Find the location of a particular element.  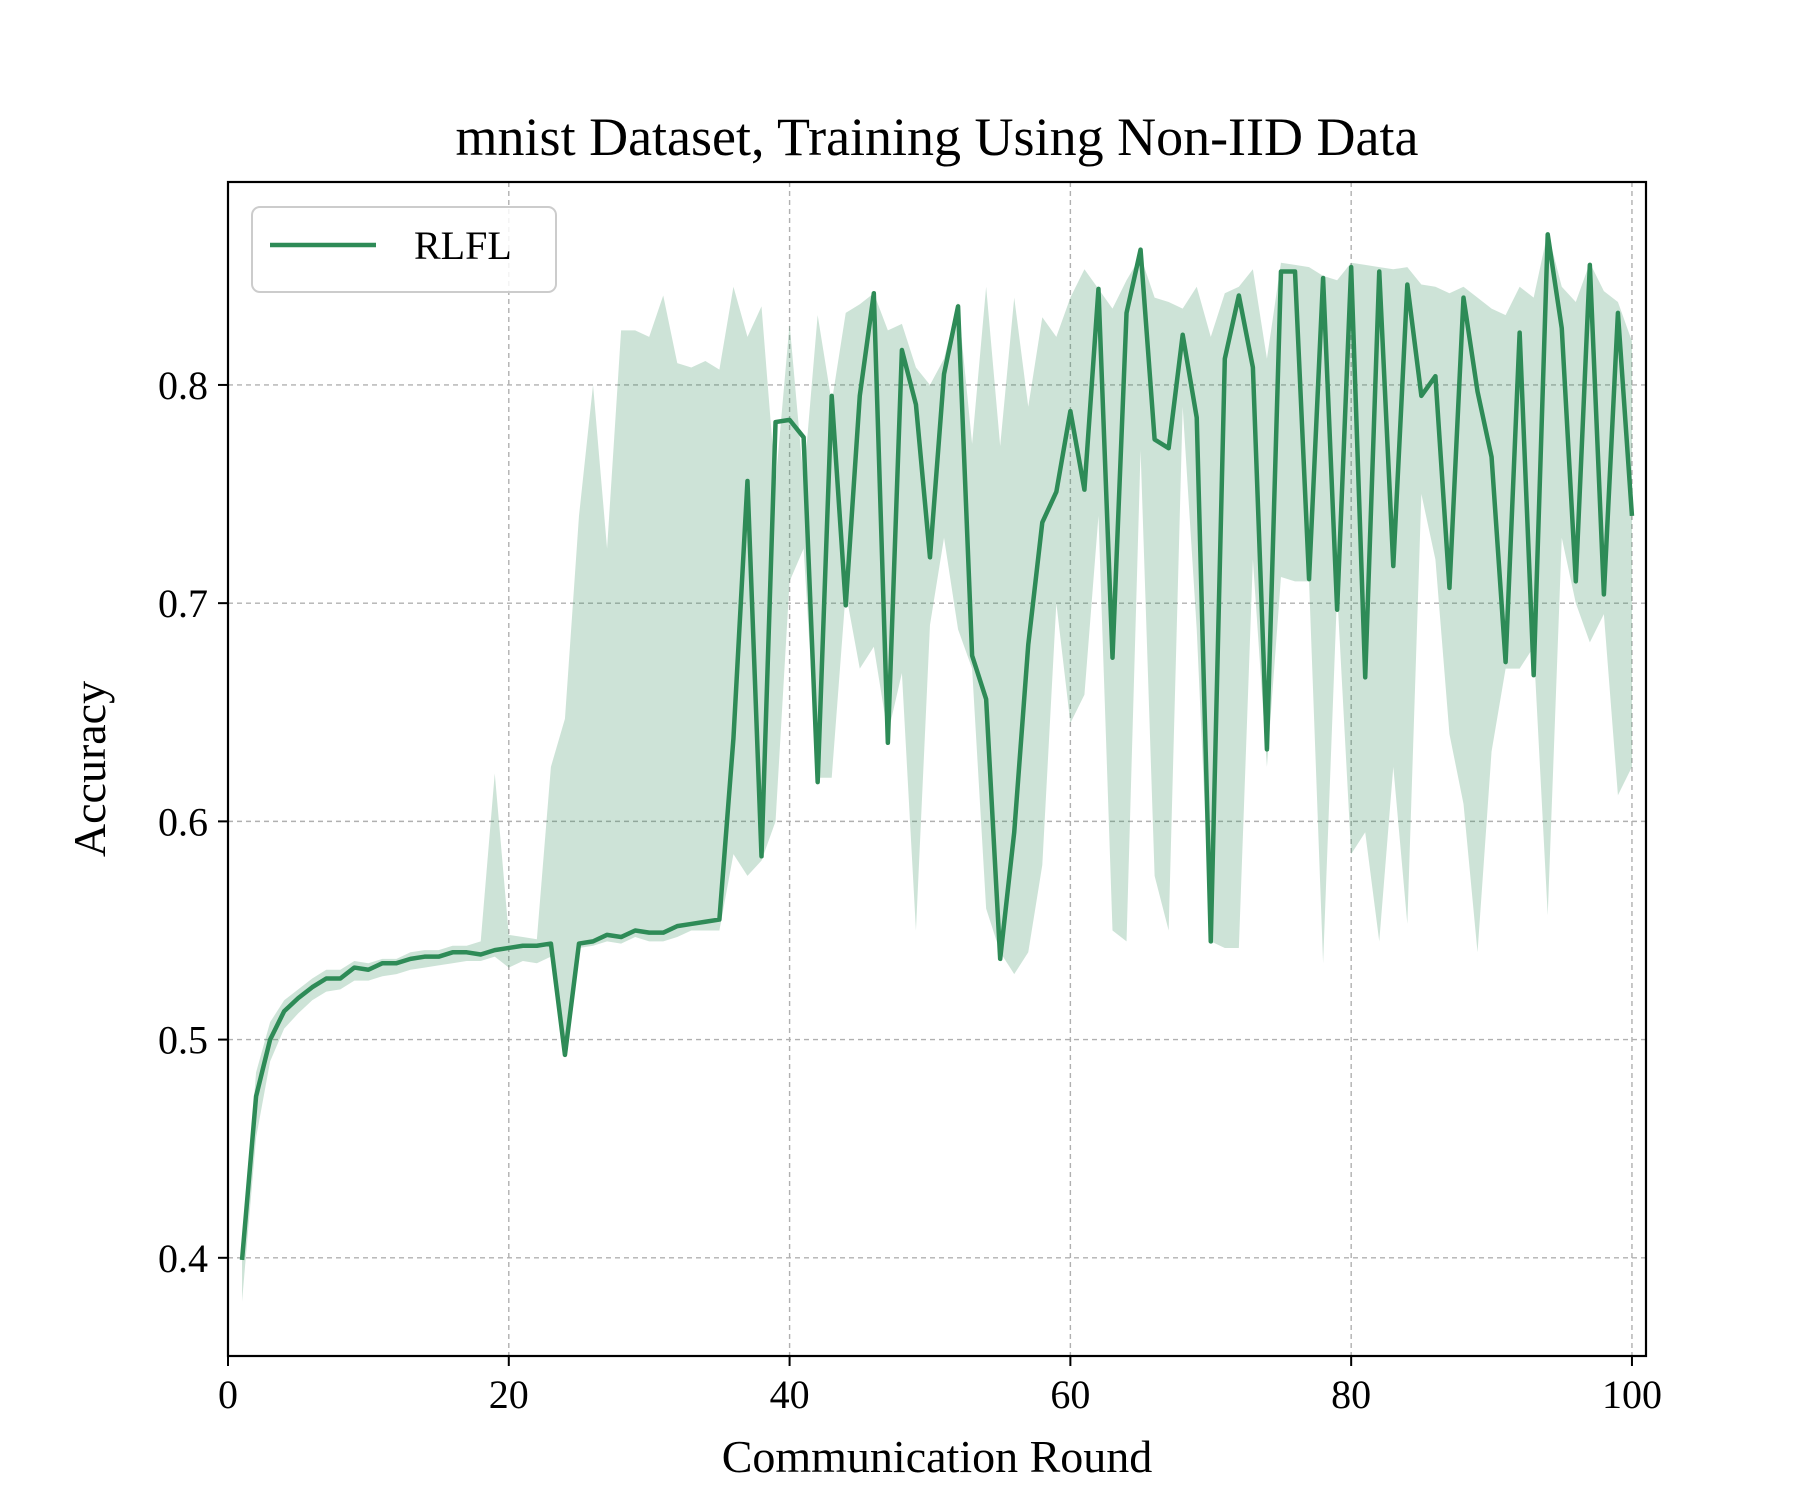

x-tick-label: 60 is located at coordinates (1070, 1394).